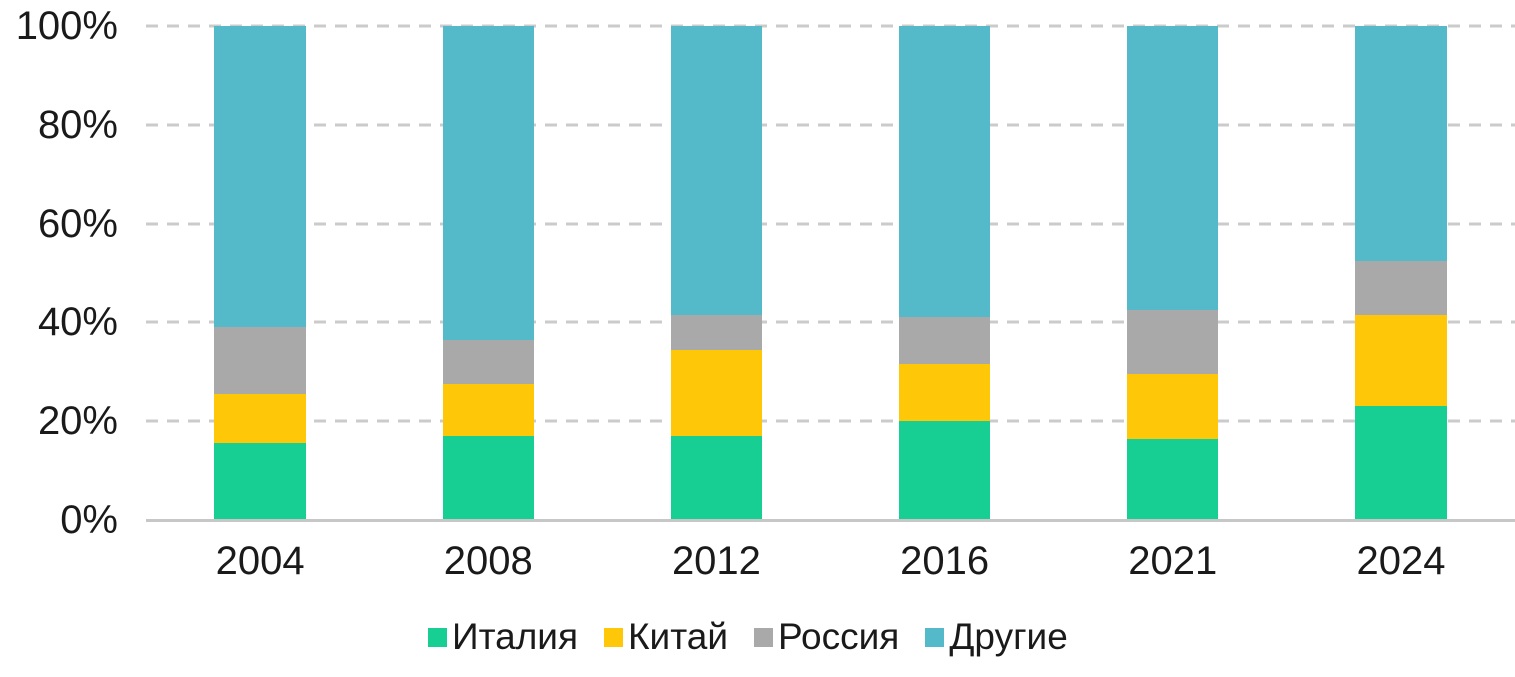  I want to click on segment-Россия-2016, so click(944, 341).